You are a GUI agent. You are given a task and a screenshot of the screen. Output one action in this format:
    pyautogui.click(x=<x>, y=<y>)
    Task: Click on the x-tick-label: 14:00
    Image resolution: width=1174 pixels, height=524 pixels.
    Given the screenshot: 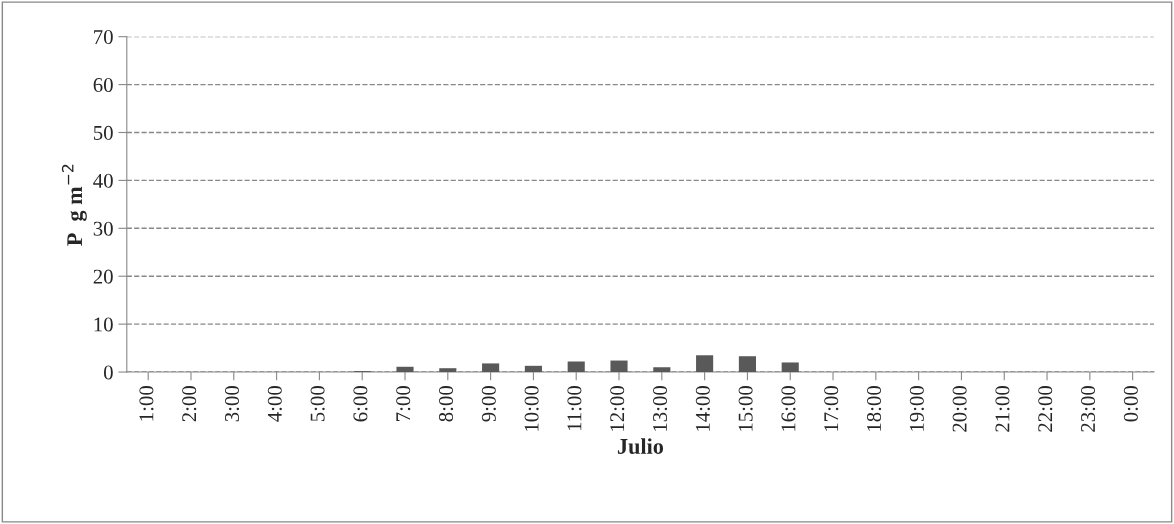 What is the action you would take?
    pyautogui.click(x=702, y=408)
    